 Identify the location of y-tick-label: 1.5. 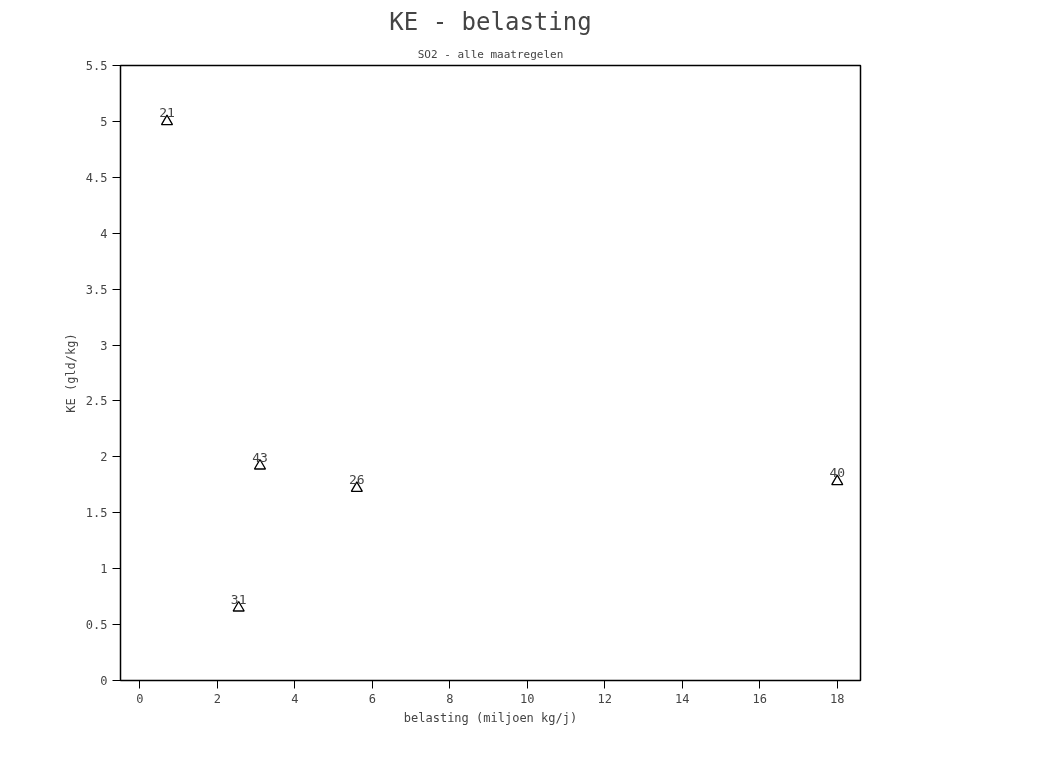
(96, 513).